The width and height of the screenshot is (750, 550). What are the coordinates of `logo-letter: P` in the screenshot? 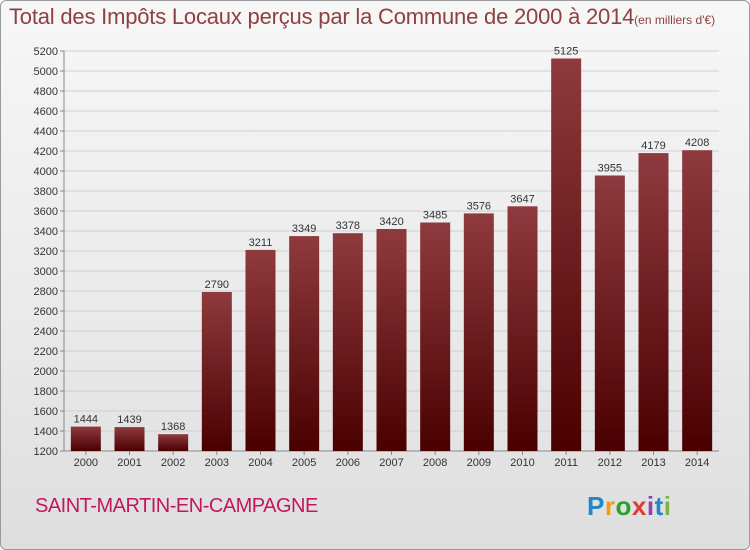 It's located at (596, 506).